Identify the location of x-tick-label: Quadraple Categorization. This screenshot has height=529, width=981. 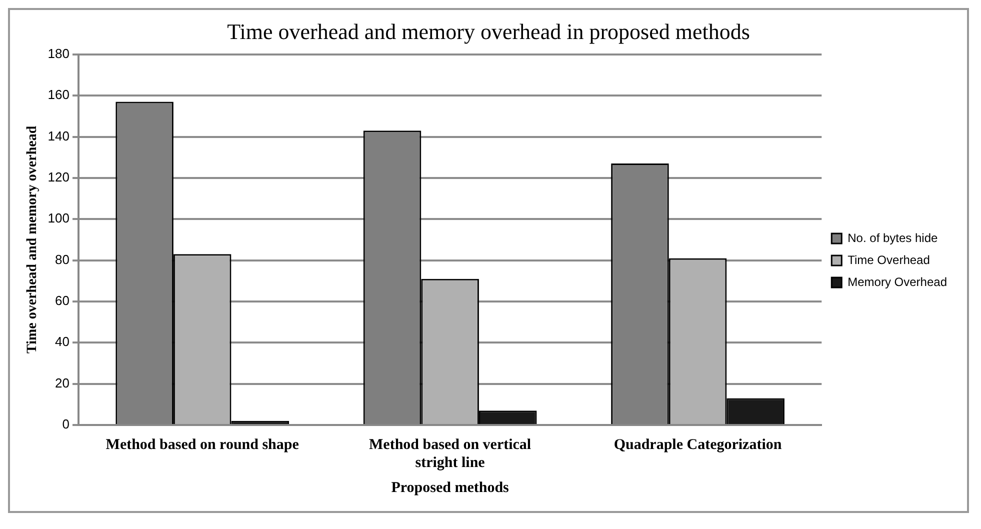
(698, 444).